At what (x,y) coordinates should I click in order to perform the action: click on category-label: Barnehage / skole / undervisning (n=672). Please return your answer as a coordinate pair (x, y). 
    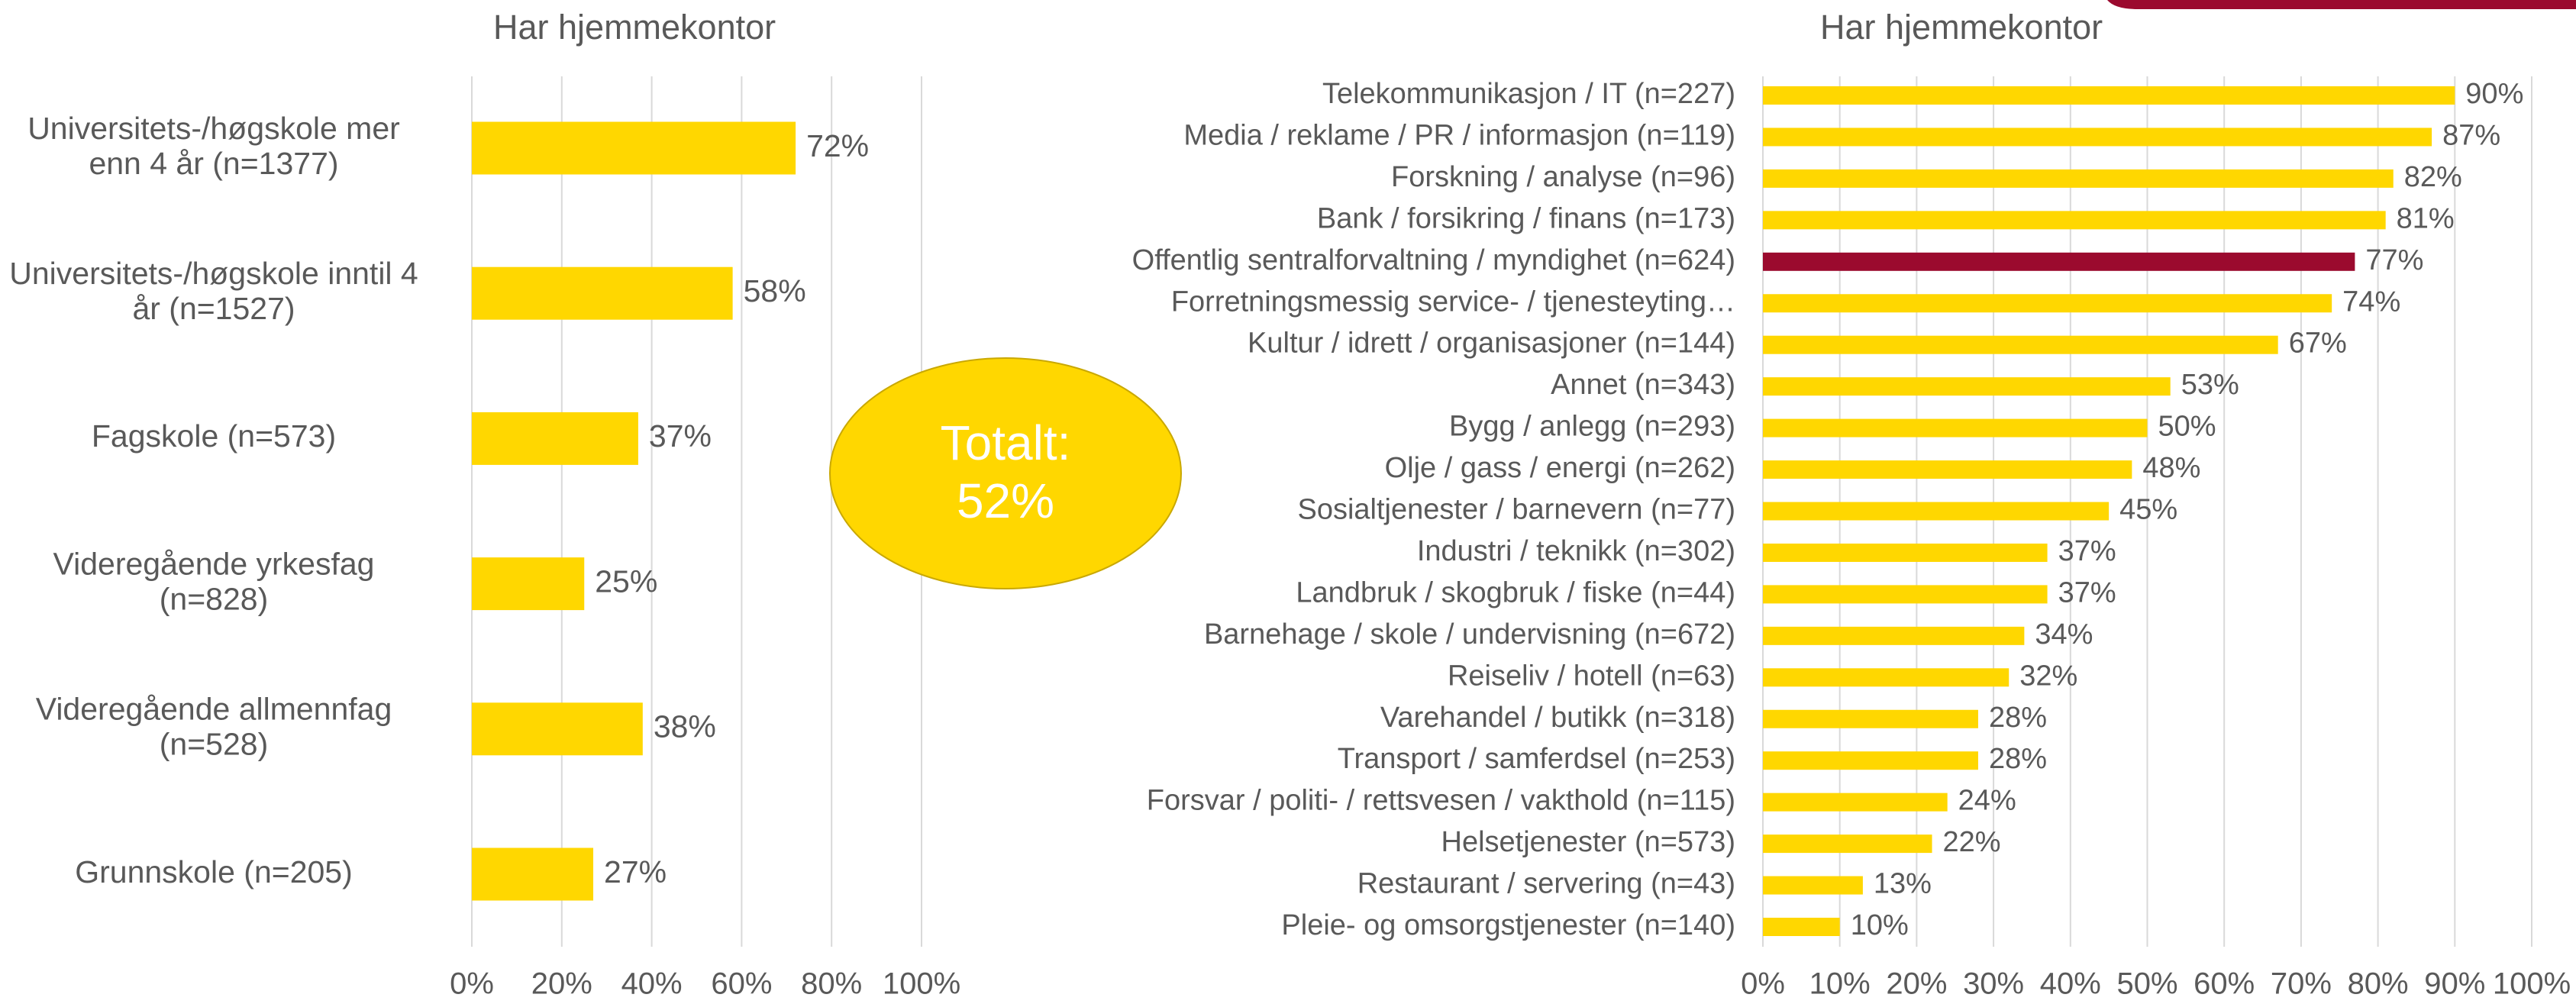
    Looking at the image, I should click on (1469, 634).